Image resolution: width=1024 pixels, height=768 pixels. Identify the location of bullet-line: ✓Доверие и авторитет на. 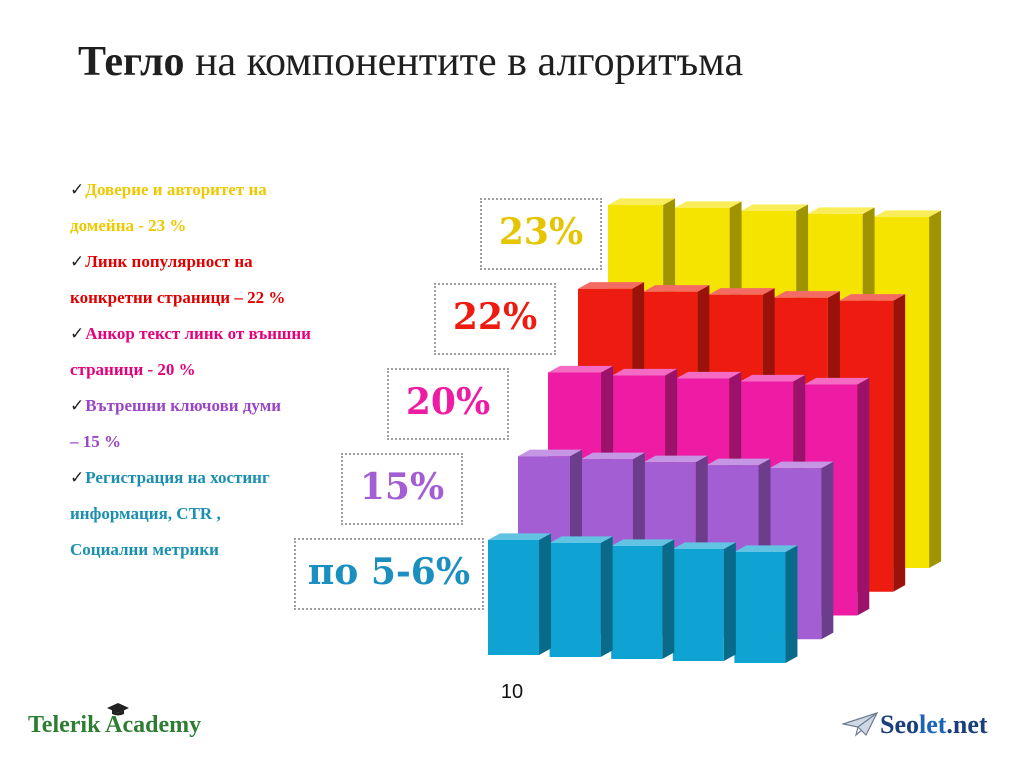
(245, 190).